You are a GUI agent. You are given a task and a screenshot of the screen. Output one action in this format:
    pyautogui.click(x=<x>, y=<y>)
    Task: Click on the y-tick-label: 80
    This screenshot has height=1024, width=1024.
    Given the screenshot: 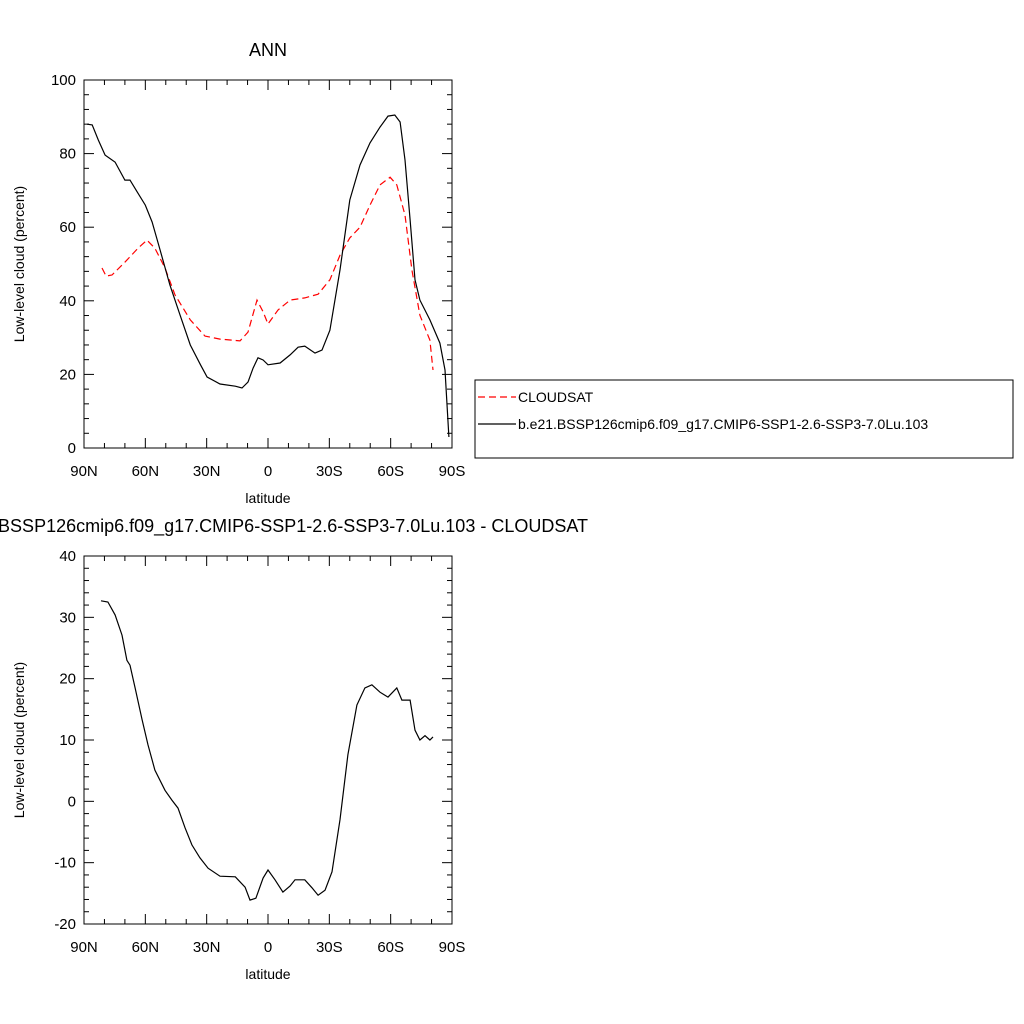 What is the action you would take?
    pyautogui.click(x=67, y=154)
    